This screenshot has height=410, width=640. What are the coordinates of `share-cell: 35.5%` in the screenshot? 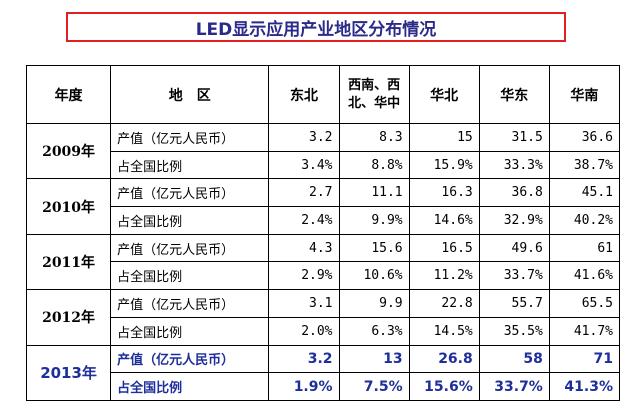 It's located at (514, 331).